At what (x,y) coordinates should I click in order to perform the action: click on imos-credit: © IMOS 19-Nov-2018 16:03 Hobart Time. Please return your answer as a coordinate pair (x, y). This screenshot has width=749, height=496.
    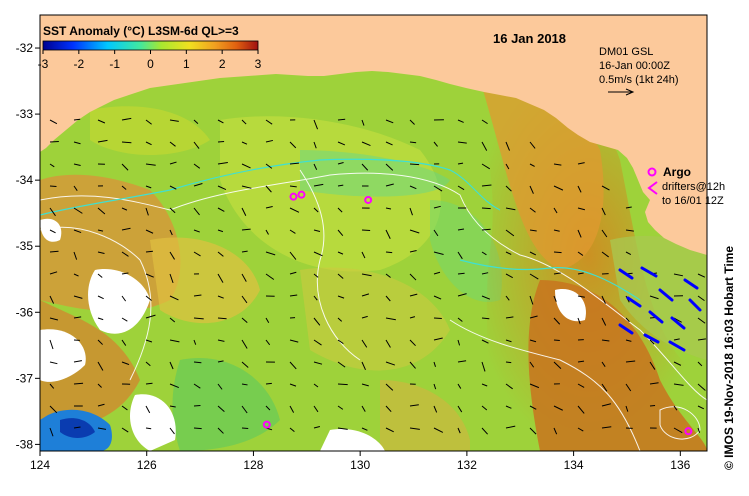
    Looking at the image, I should click on (729, 357).